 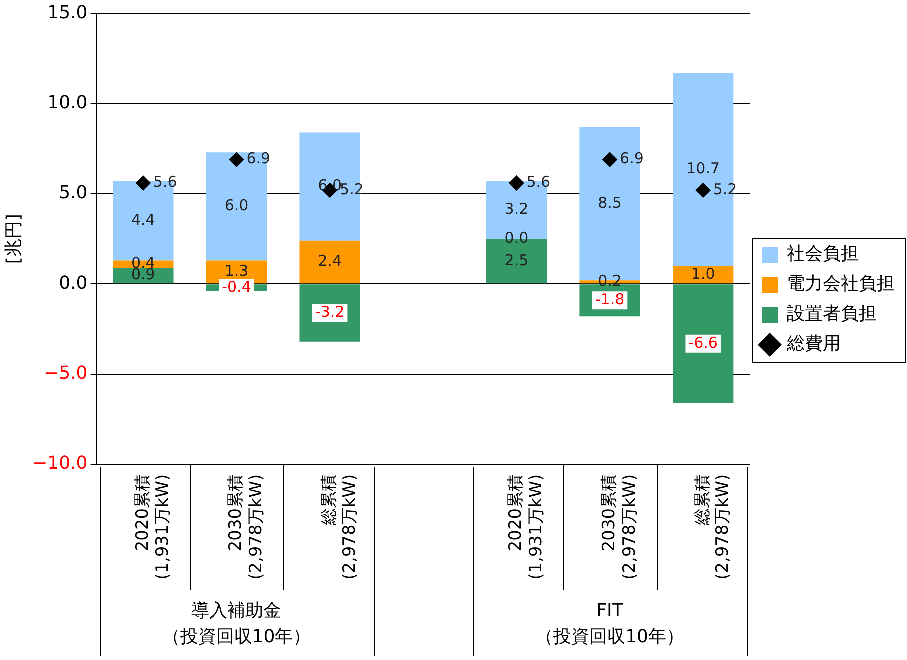 What do you see at coordinates (66, 373) in the screenshot?
I see `y-tick-label: −5.0` at bounding box center [66, 373].